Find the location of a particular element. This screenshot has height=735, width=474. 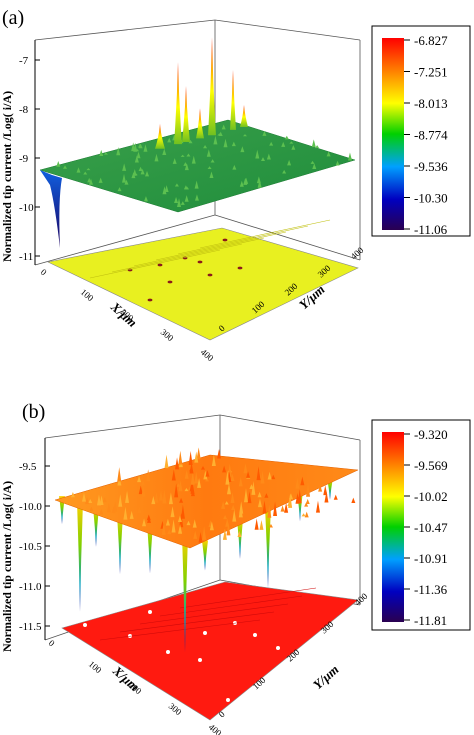

y-tick-label: 0 is located at coordinates (222, 328).